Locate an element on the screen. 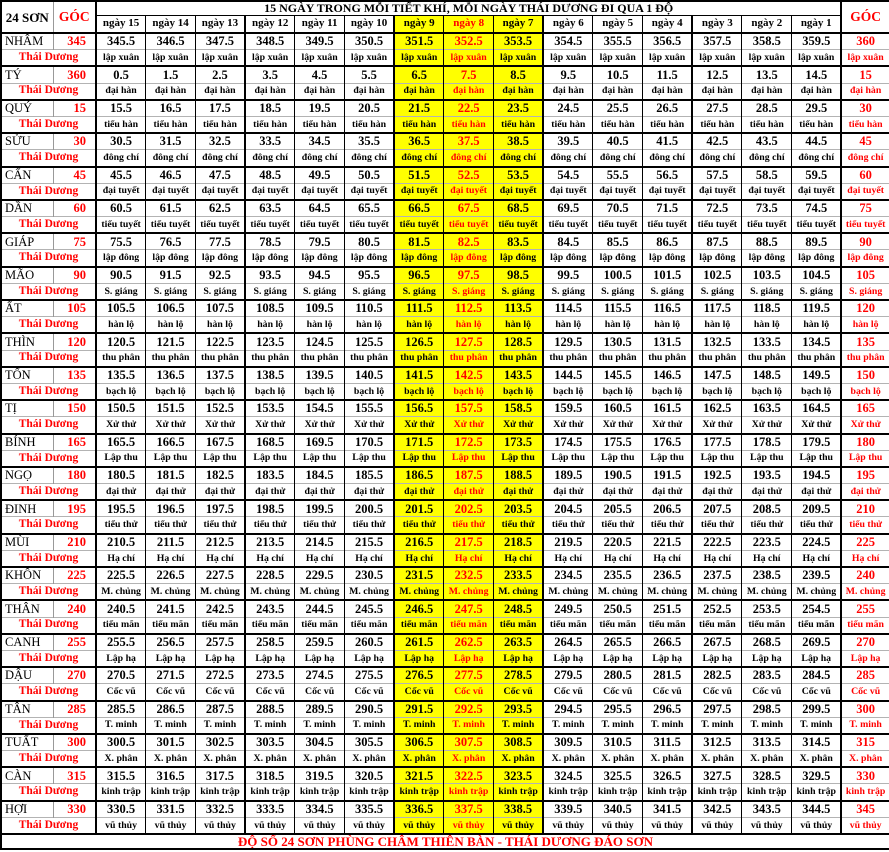 The image size is (889, 852). day-value: 120.5 is located at coordinates (120, 341).